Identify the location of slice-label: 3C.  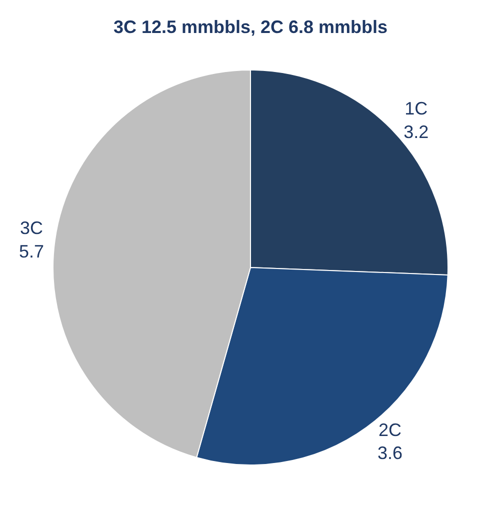
(32, 228).